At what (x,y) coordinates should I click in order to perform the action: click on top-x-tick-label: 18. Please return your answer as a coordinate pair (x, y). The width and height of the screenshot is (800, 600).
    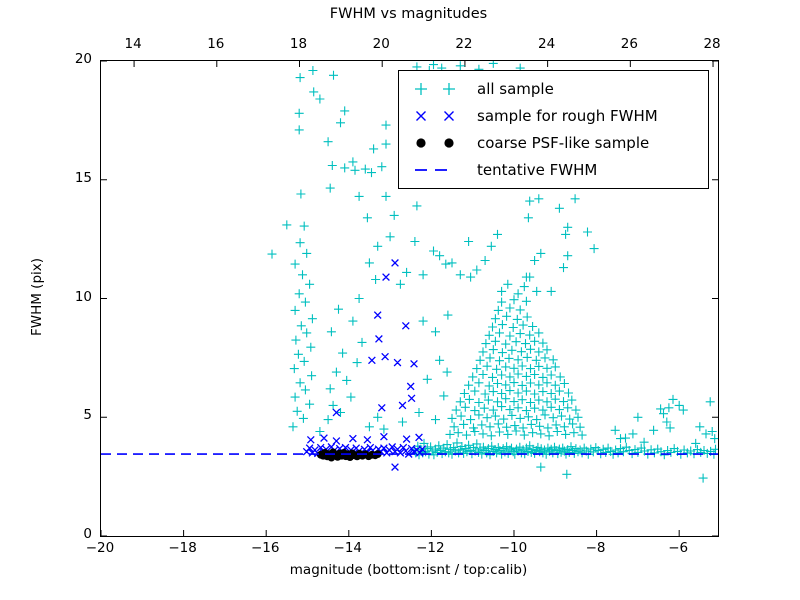
    Looking at the image, I should click on (298, 44).